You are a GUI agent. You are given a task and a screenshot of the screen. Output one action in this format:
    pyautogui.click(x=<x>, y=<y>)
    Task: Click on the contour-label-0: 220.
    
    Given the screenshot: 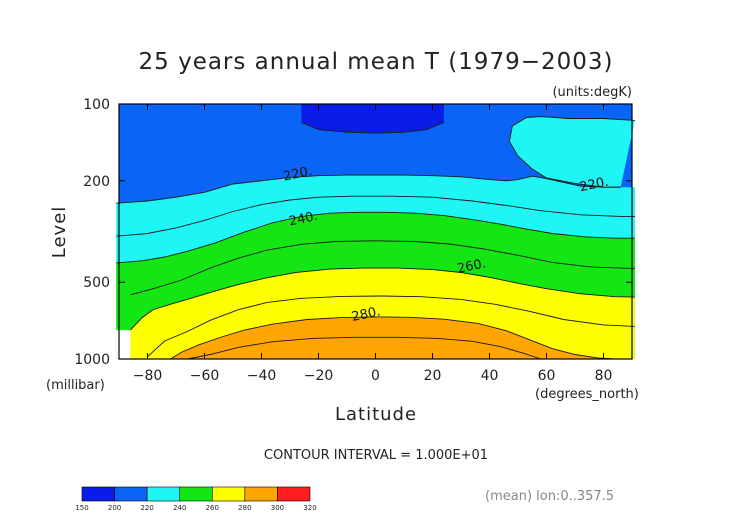 What is the action you would take?
    pyautogui.click(x=297, y=174)
    